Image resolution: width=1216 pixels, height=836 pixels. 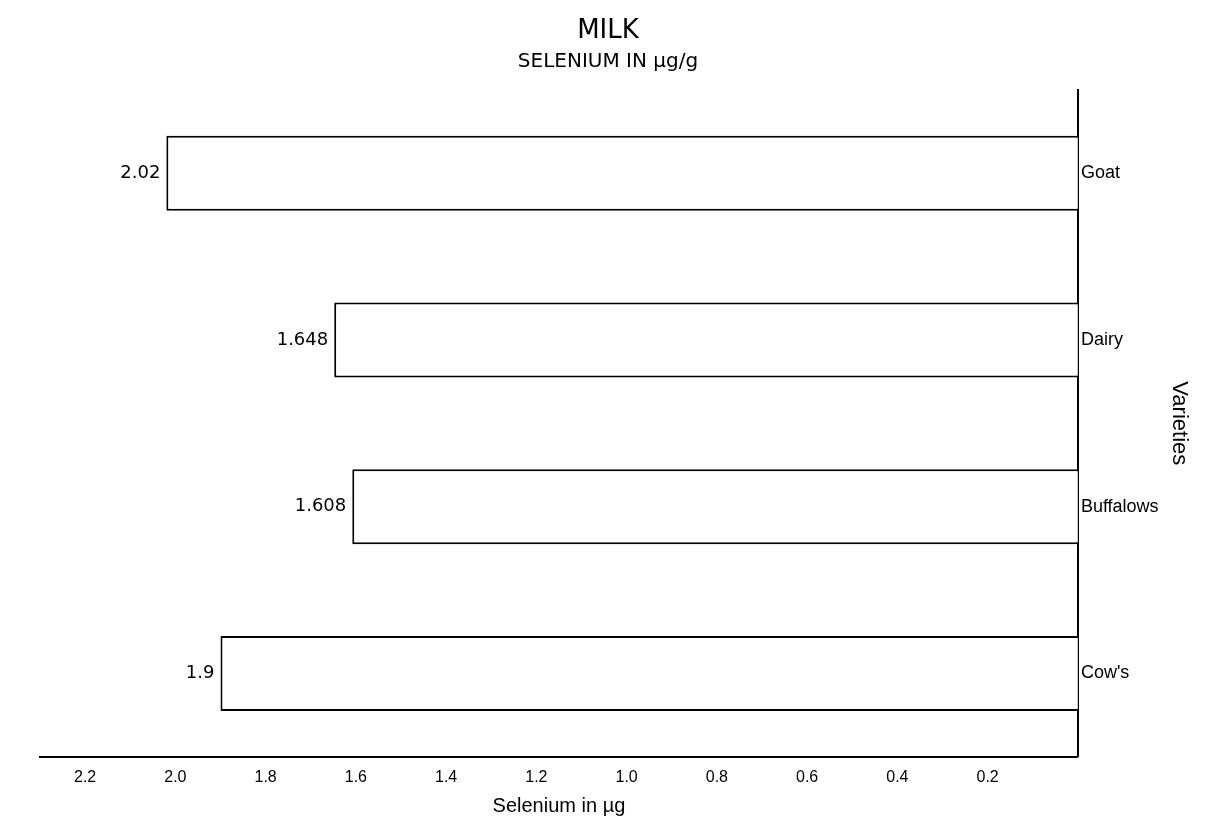 What do you see at coordinates (807, 776) in the screenshot?
I see `x-tick-label: 0.6` at bounding box center [807, 776].